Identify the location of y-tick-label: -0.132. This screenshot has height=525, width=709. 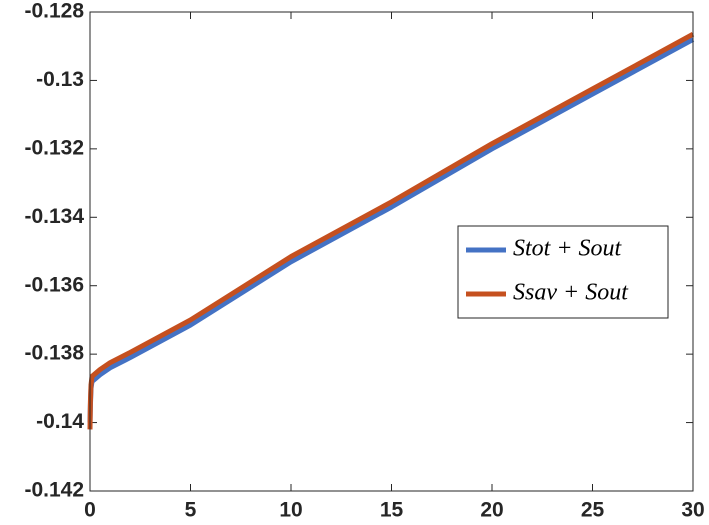
(54, 147).